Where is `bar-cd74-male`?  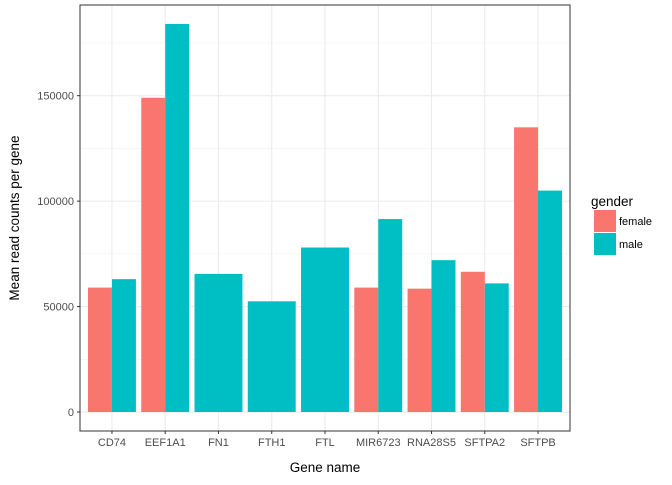 bar-cd74-male is located at coordinates (123, 346).